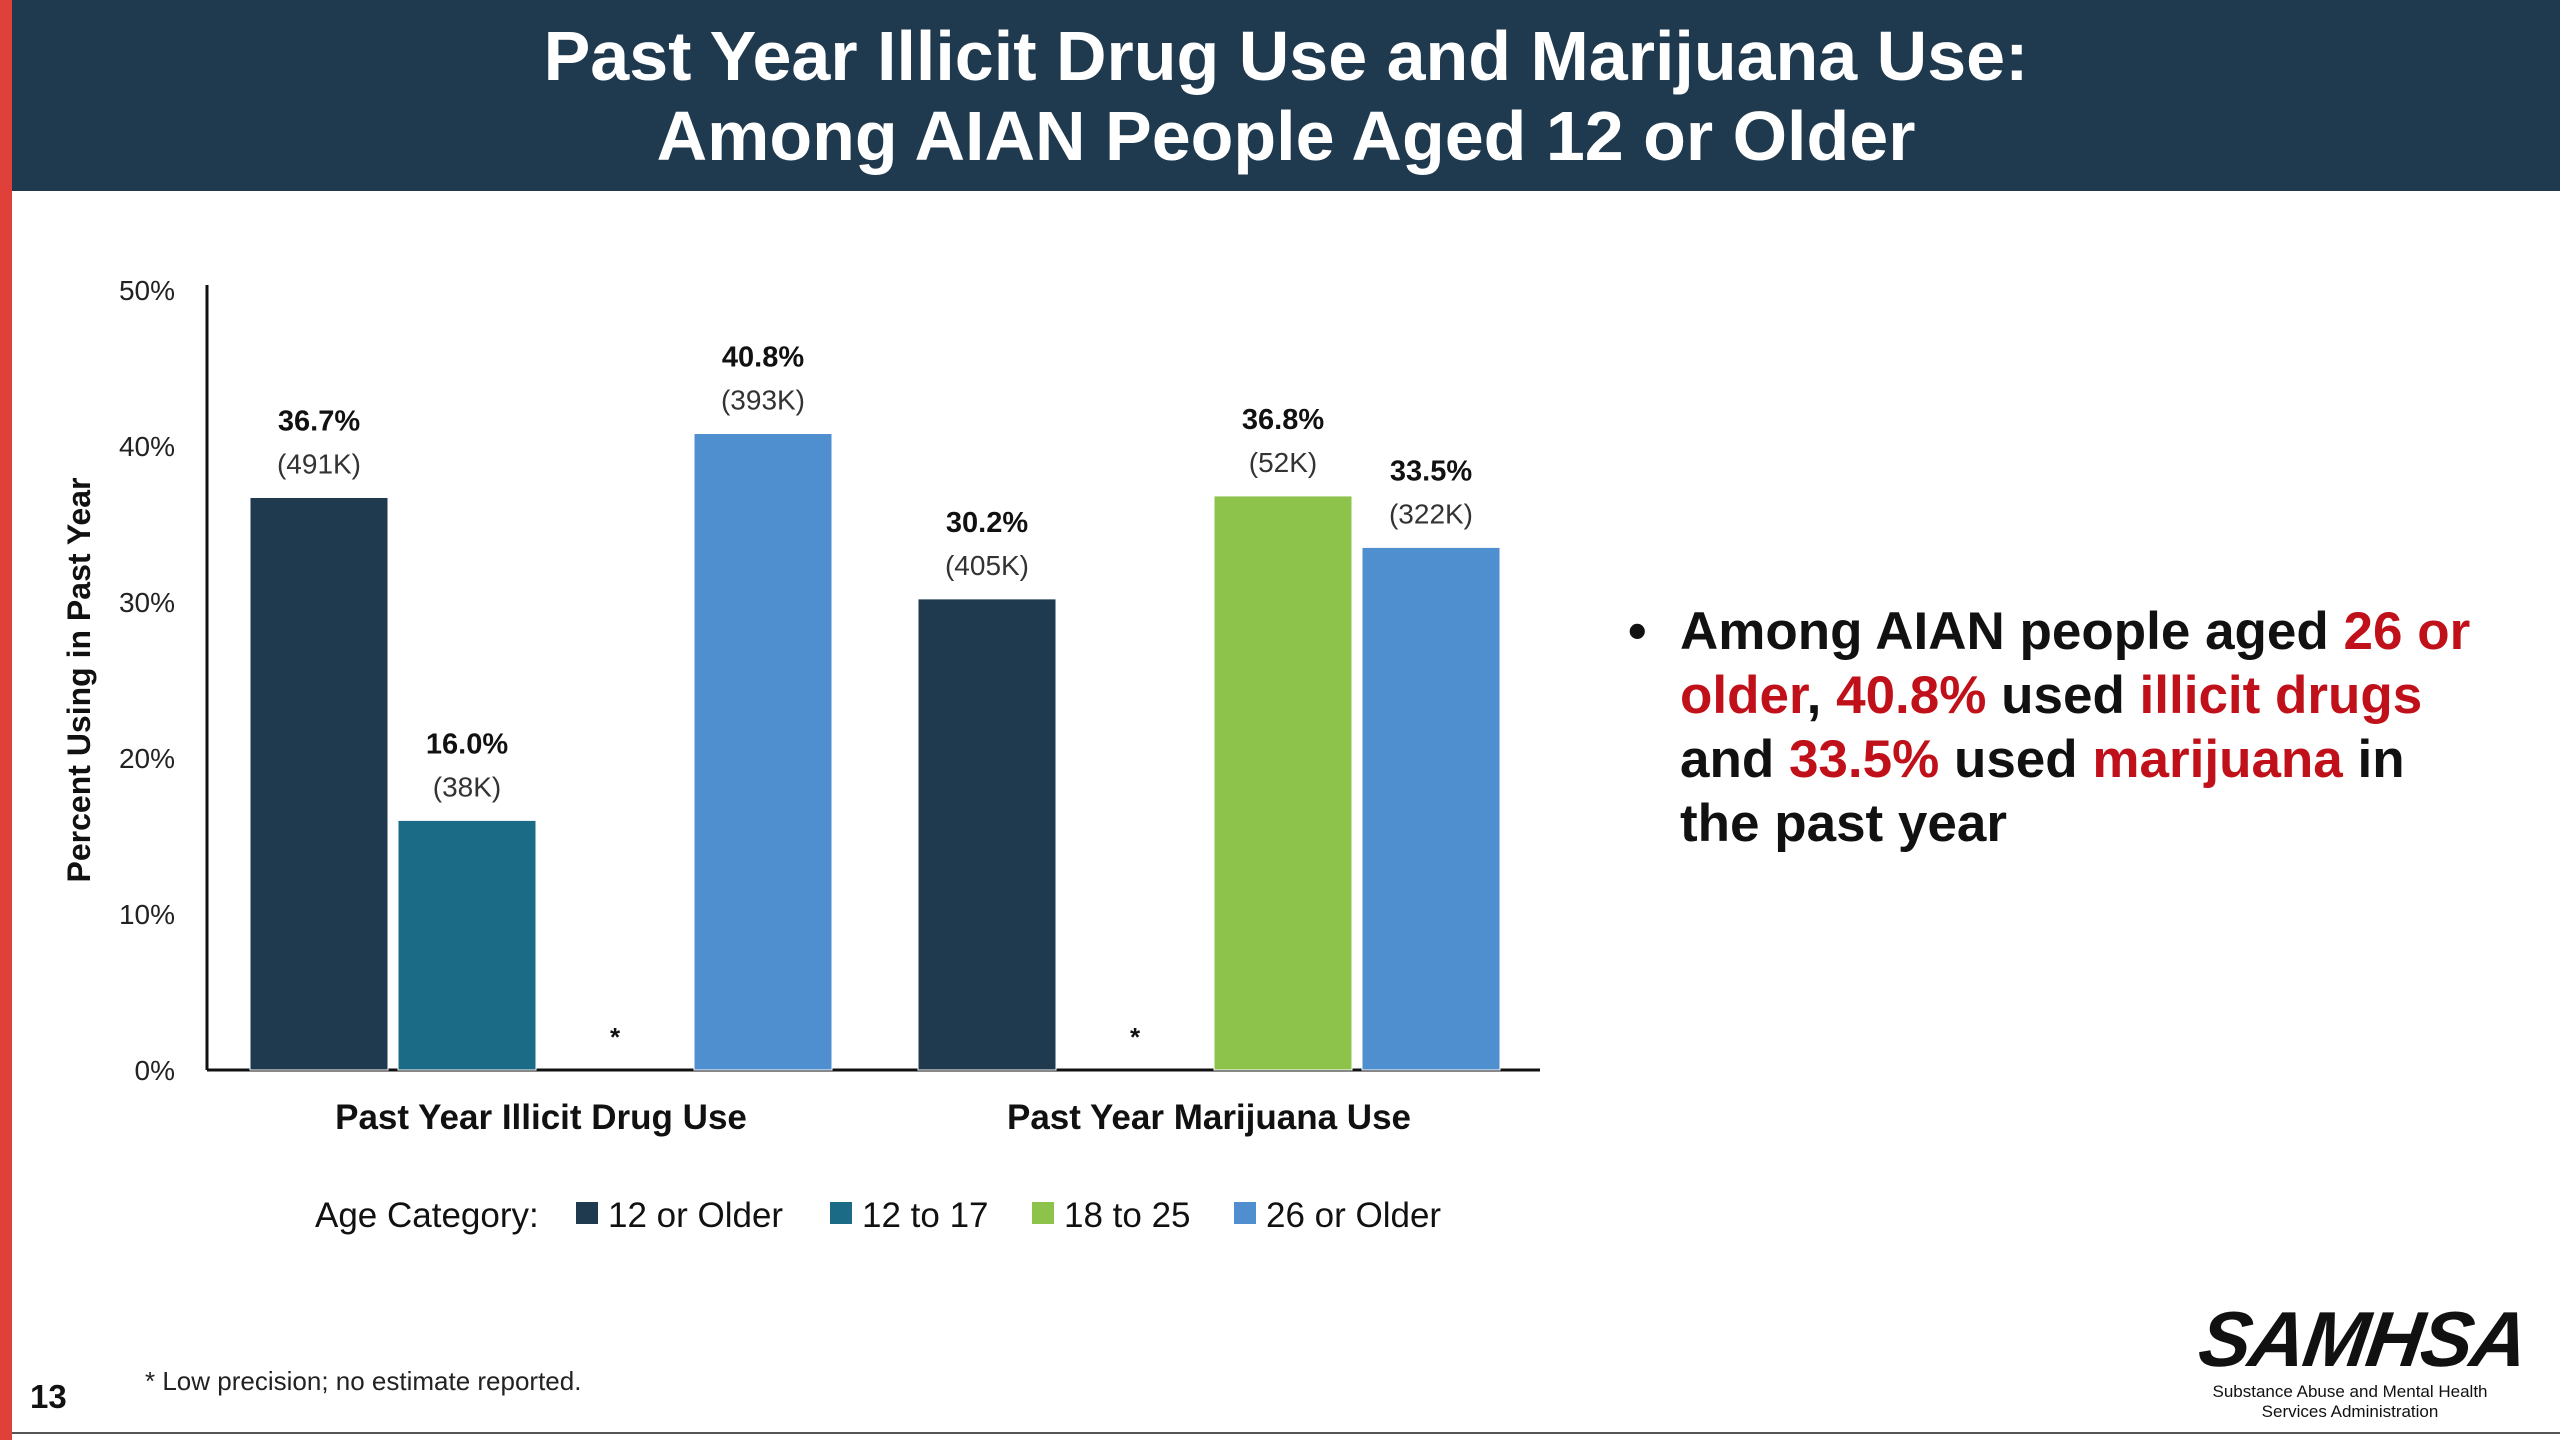 This screenshot has width=2560, height=1440. I want to click on legend-item-label: 18 to 25, so click(1127, 1215).